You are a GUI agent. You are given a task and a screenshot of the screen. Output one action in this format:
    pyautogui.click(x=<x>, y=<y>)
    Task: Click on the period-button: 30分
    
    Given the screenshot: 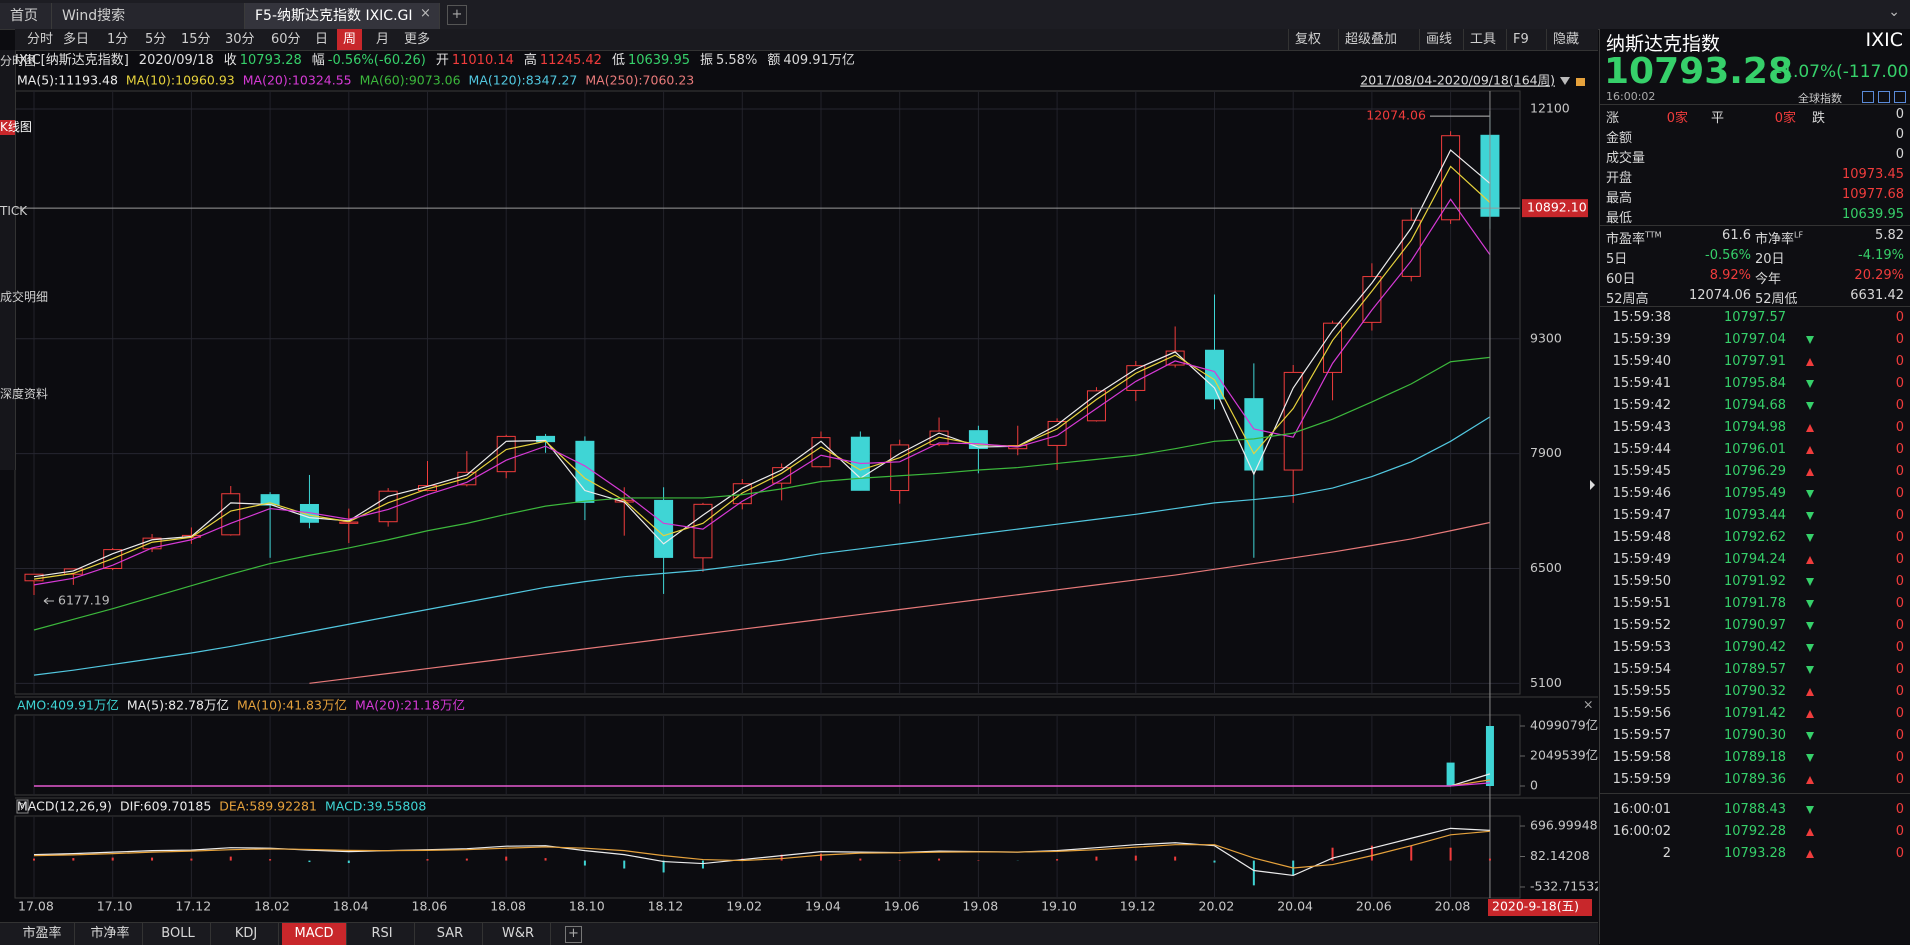 What is the action you would take?
    pyautogui.click(x=240, y=39)
    